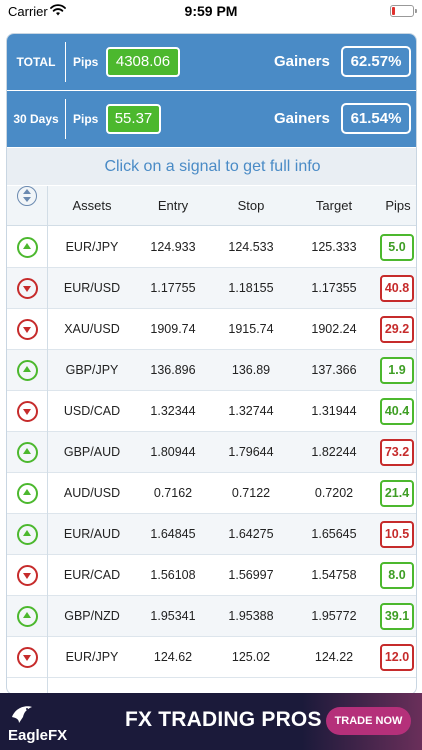 The height and width of the screenshot is (750, 422). What do you see at coordinates (251, 534) in the screenshot?
I see `stop-cell: 1.64275` at bounding box center [251, 534].